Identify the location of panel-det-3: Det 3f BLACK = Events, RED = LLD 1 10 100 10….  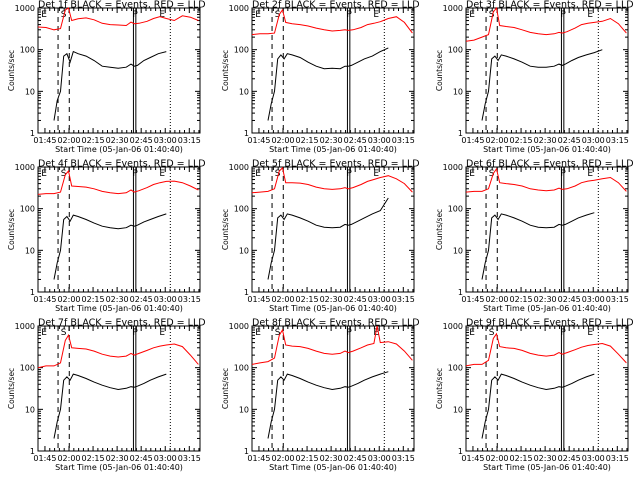
(534, 77).